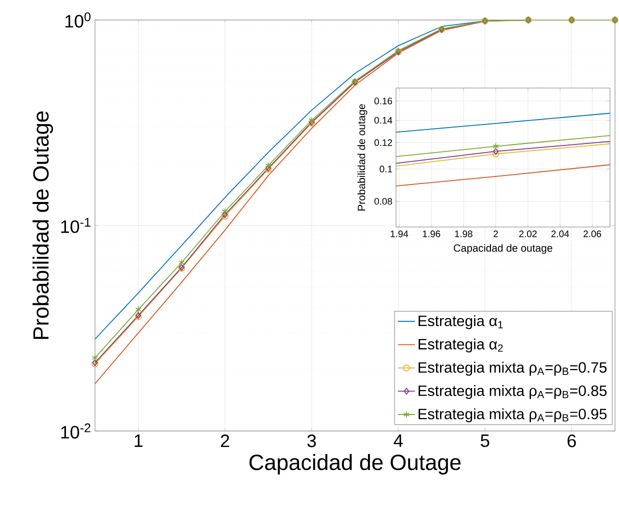 The image size is (619, 510). I want to click on y-axis-title: Probabilidad de Outage, so click(43, 225).